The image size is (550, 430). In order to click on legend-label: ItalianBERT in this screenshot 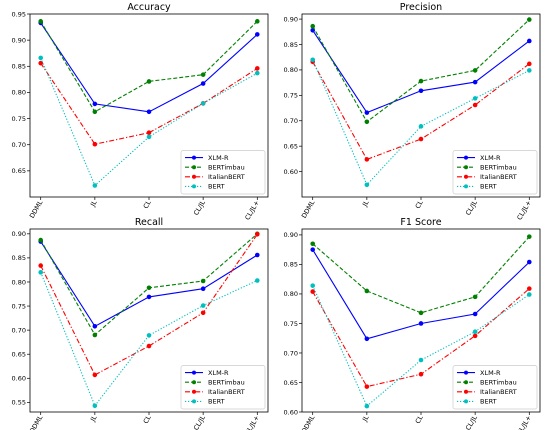, I will do `click(498, 392)`.